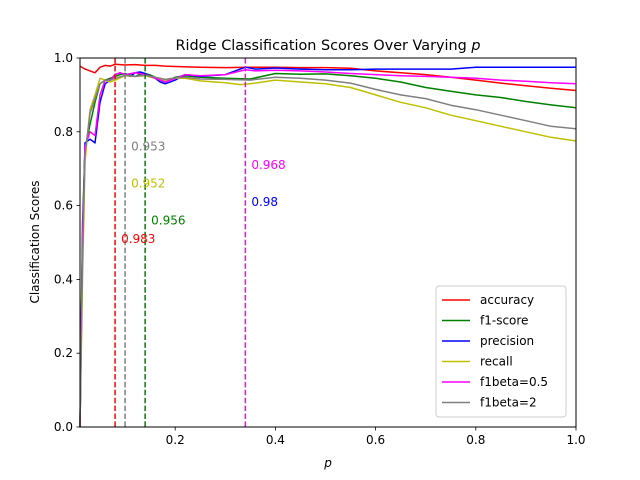 Image resolution: width=640 pixels, height=480 pixels. What do you see at coordinates (324, 46) in the screenshot?
I see `chart-title-text: Ridge Classification Scores Over Varying` at bounding box center [324, 46].